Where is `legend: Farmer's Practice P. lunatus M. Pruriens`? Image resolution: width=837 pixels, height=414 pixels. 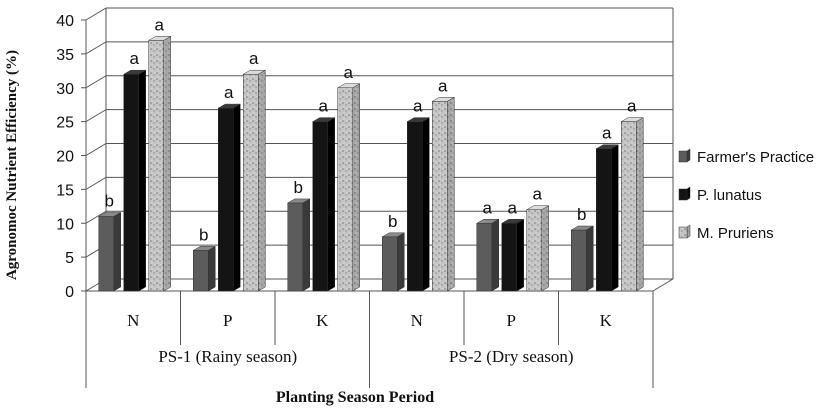 legend: Farmer's Practice P. lunatus M. Pruriens is located at coordinates (746, 195).